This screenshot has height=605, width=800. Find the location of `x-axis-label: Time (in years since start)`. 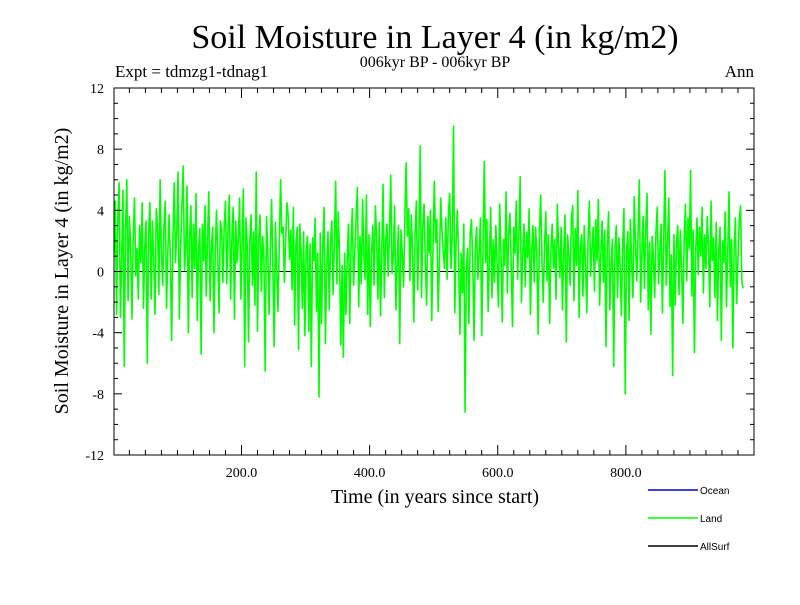

x-axis-label: Time (in years since start) is located at coordinates (435, 497).